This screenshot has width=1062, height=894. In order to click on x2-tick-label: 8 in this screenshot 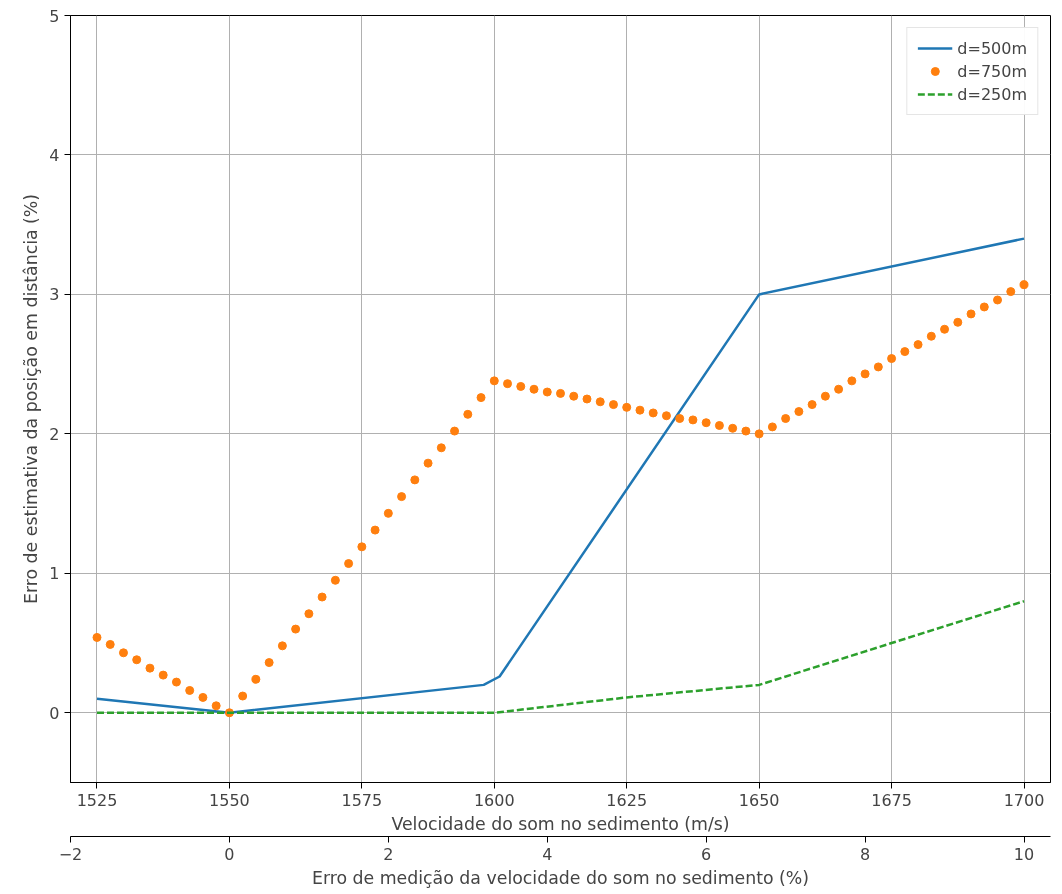, I will do `click(865, 854)`.